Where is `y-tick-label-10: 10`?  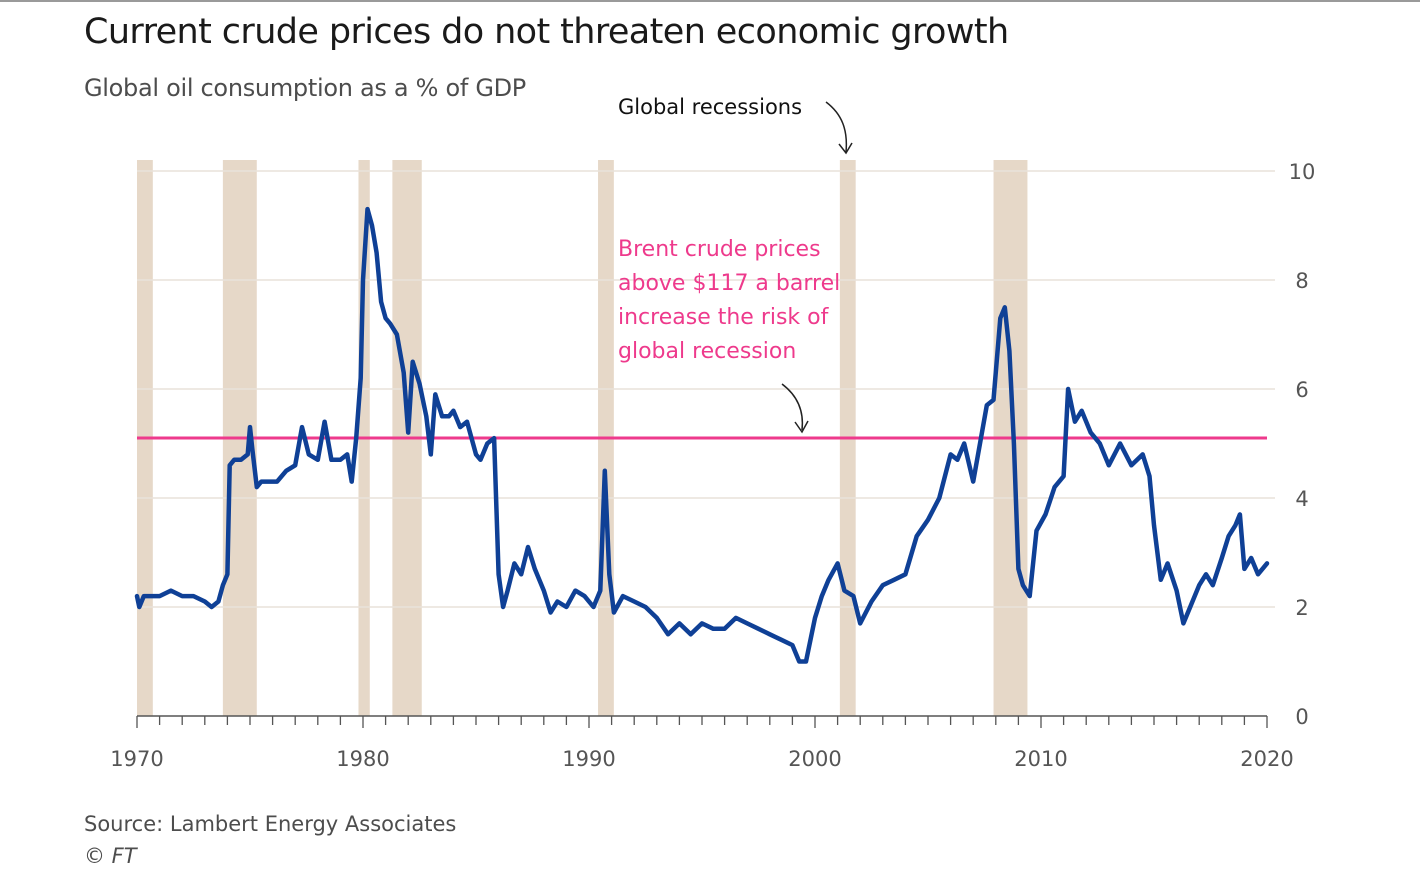 y-tick-label-10: 10 is located at coordinates (1302, 172).